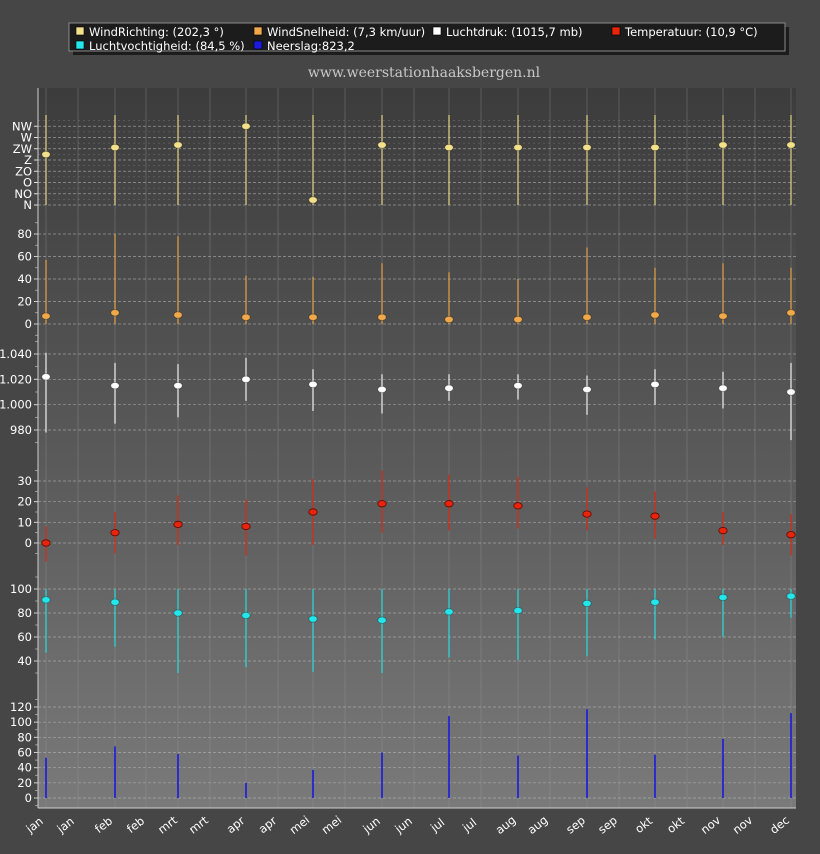 This screenshot has width=820, height=854. What do you see at coordinates (418, 396) in the screenshot?
I see `series-luchtdruk` at bounding box center [418, 396].